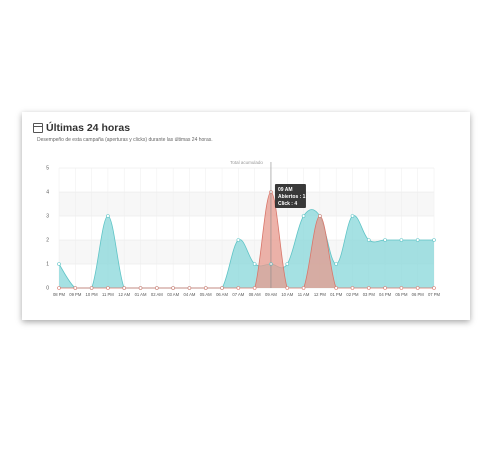  What do you see at coordinates (47, 241) in the screenshot?
I see `y-tick-label: 2` at bounding box center [47, 241].